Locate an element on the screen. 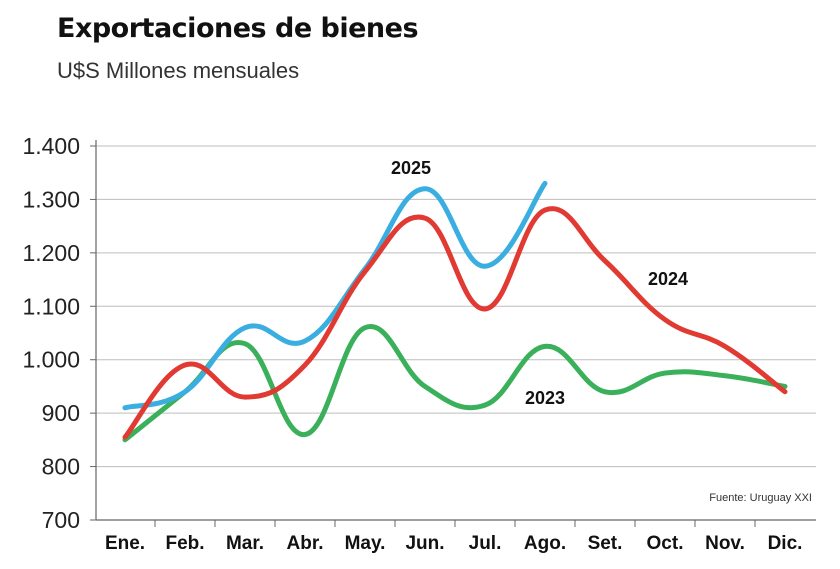 The image size is (840, 569). y-tick-label: 1.400 is located at coordinates (51, 146).